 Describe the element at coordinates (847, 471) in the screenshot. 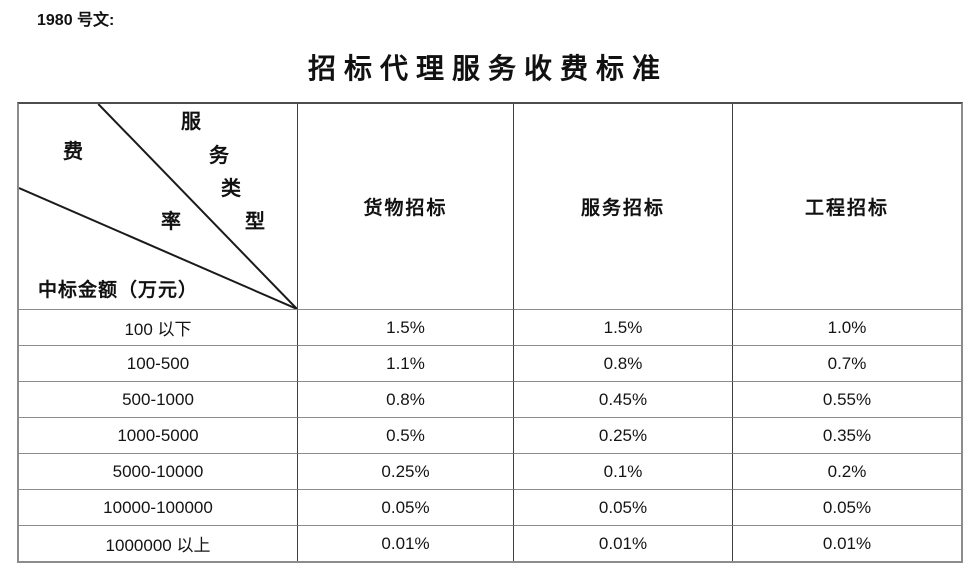

I see `rate-cell: 0.2%` at that location.